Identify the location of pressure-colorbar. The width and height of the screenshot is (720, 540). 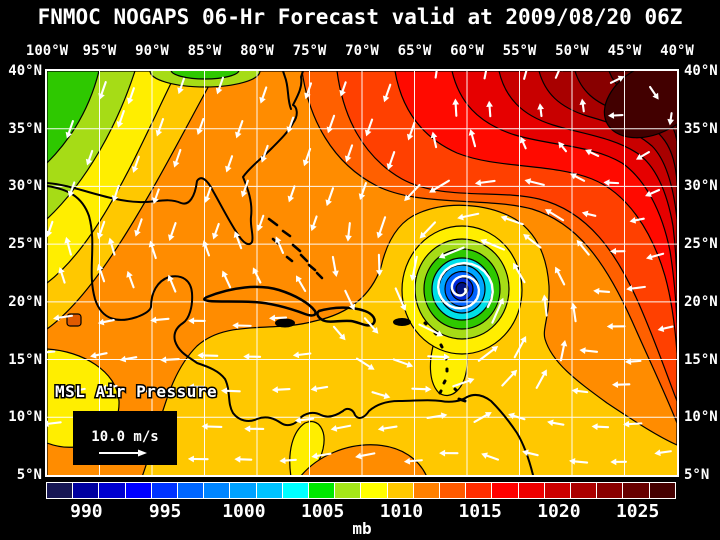
(361, 490).